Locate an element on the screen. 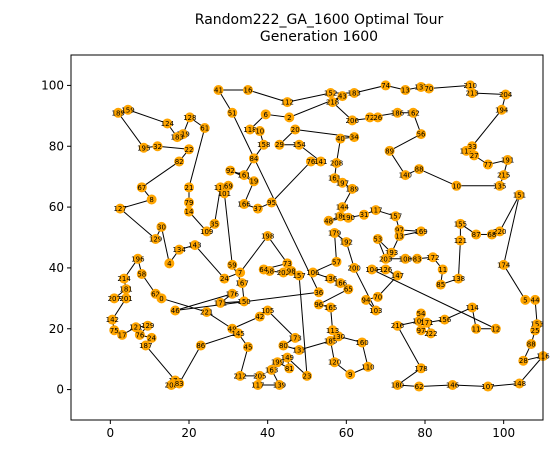 This screenshot has height=452, width=552. city-label: 30 is located at coordinates (161, 227).